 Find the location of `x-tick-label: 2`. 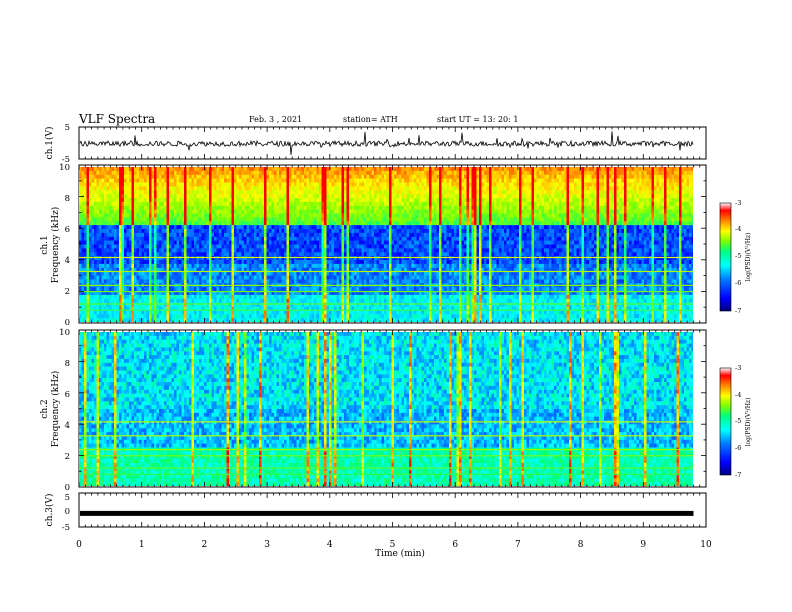

x-tick-label: 2 is located at coordinates (205, 545).